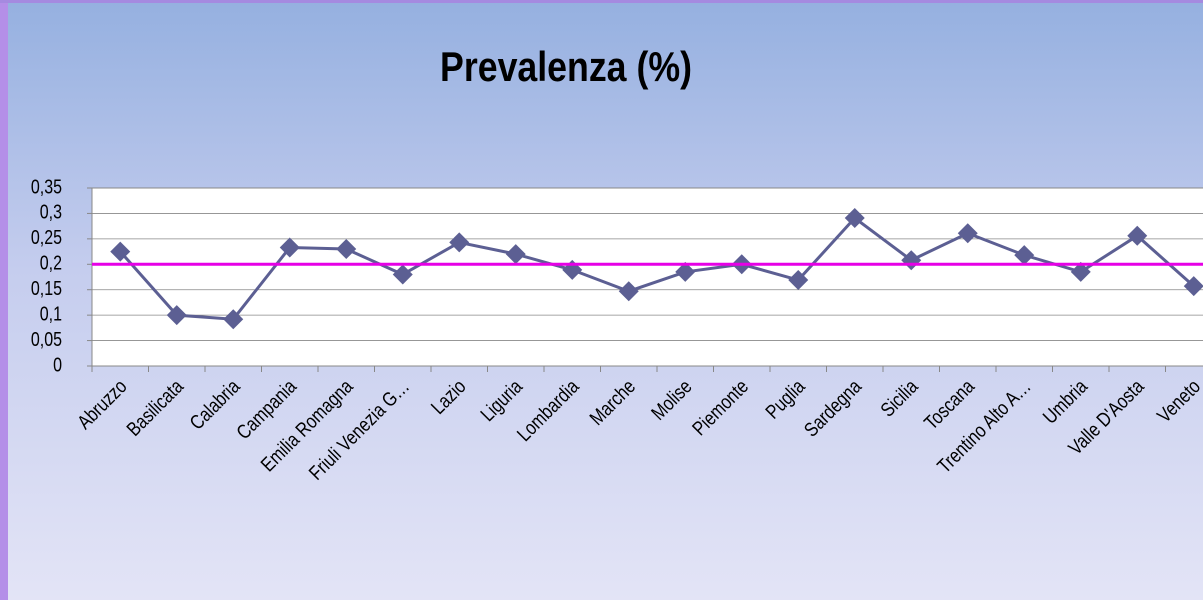 The width and height of the screenshot is (1203, 600). What do you see at coordinates (46, 187) in the screenshot?
I see `y-tick-label: 0,35` at bounding box center [46, 187].